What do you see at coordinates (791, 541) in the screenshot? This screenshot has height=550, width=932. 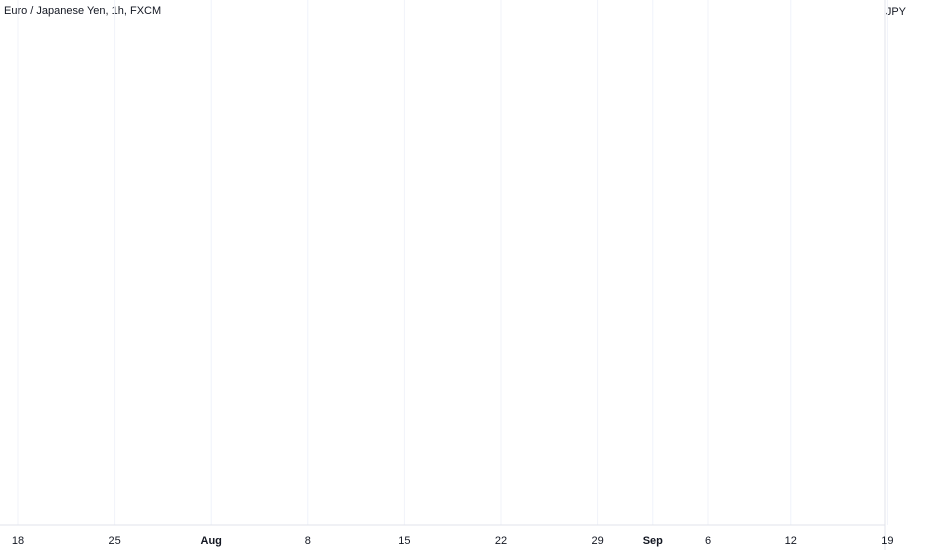 I see `x-tick-label: 12` at bounding box center [791, 541].